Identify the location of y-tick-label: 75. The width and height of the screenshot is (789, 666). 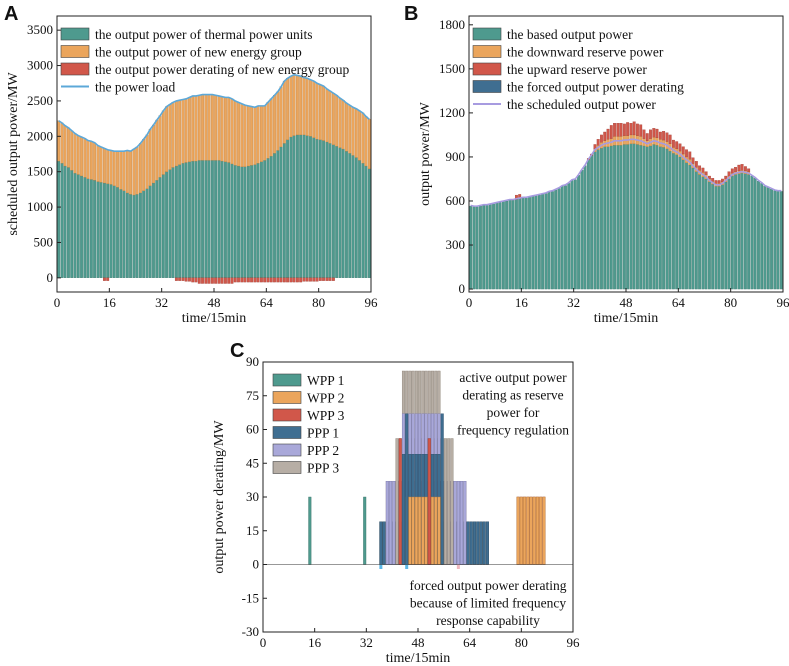
(252, 395).